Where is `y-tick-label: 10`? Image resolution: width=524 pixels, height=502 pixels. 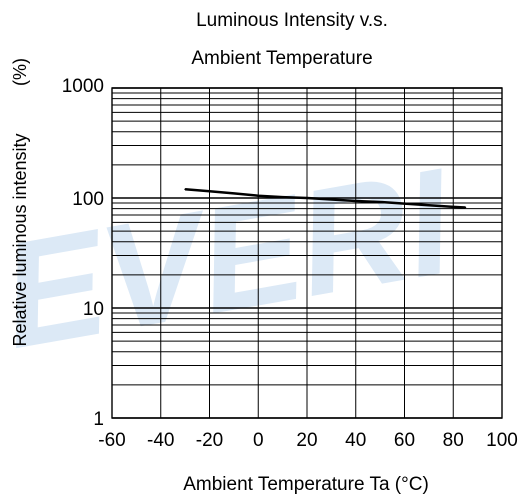
y-tick-label: 10 is located at coordinates (93, 309).